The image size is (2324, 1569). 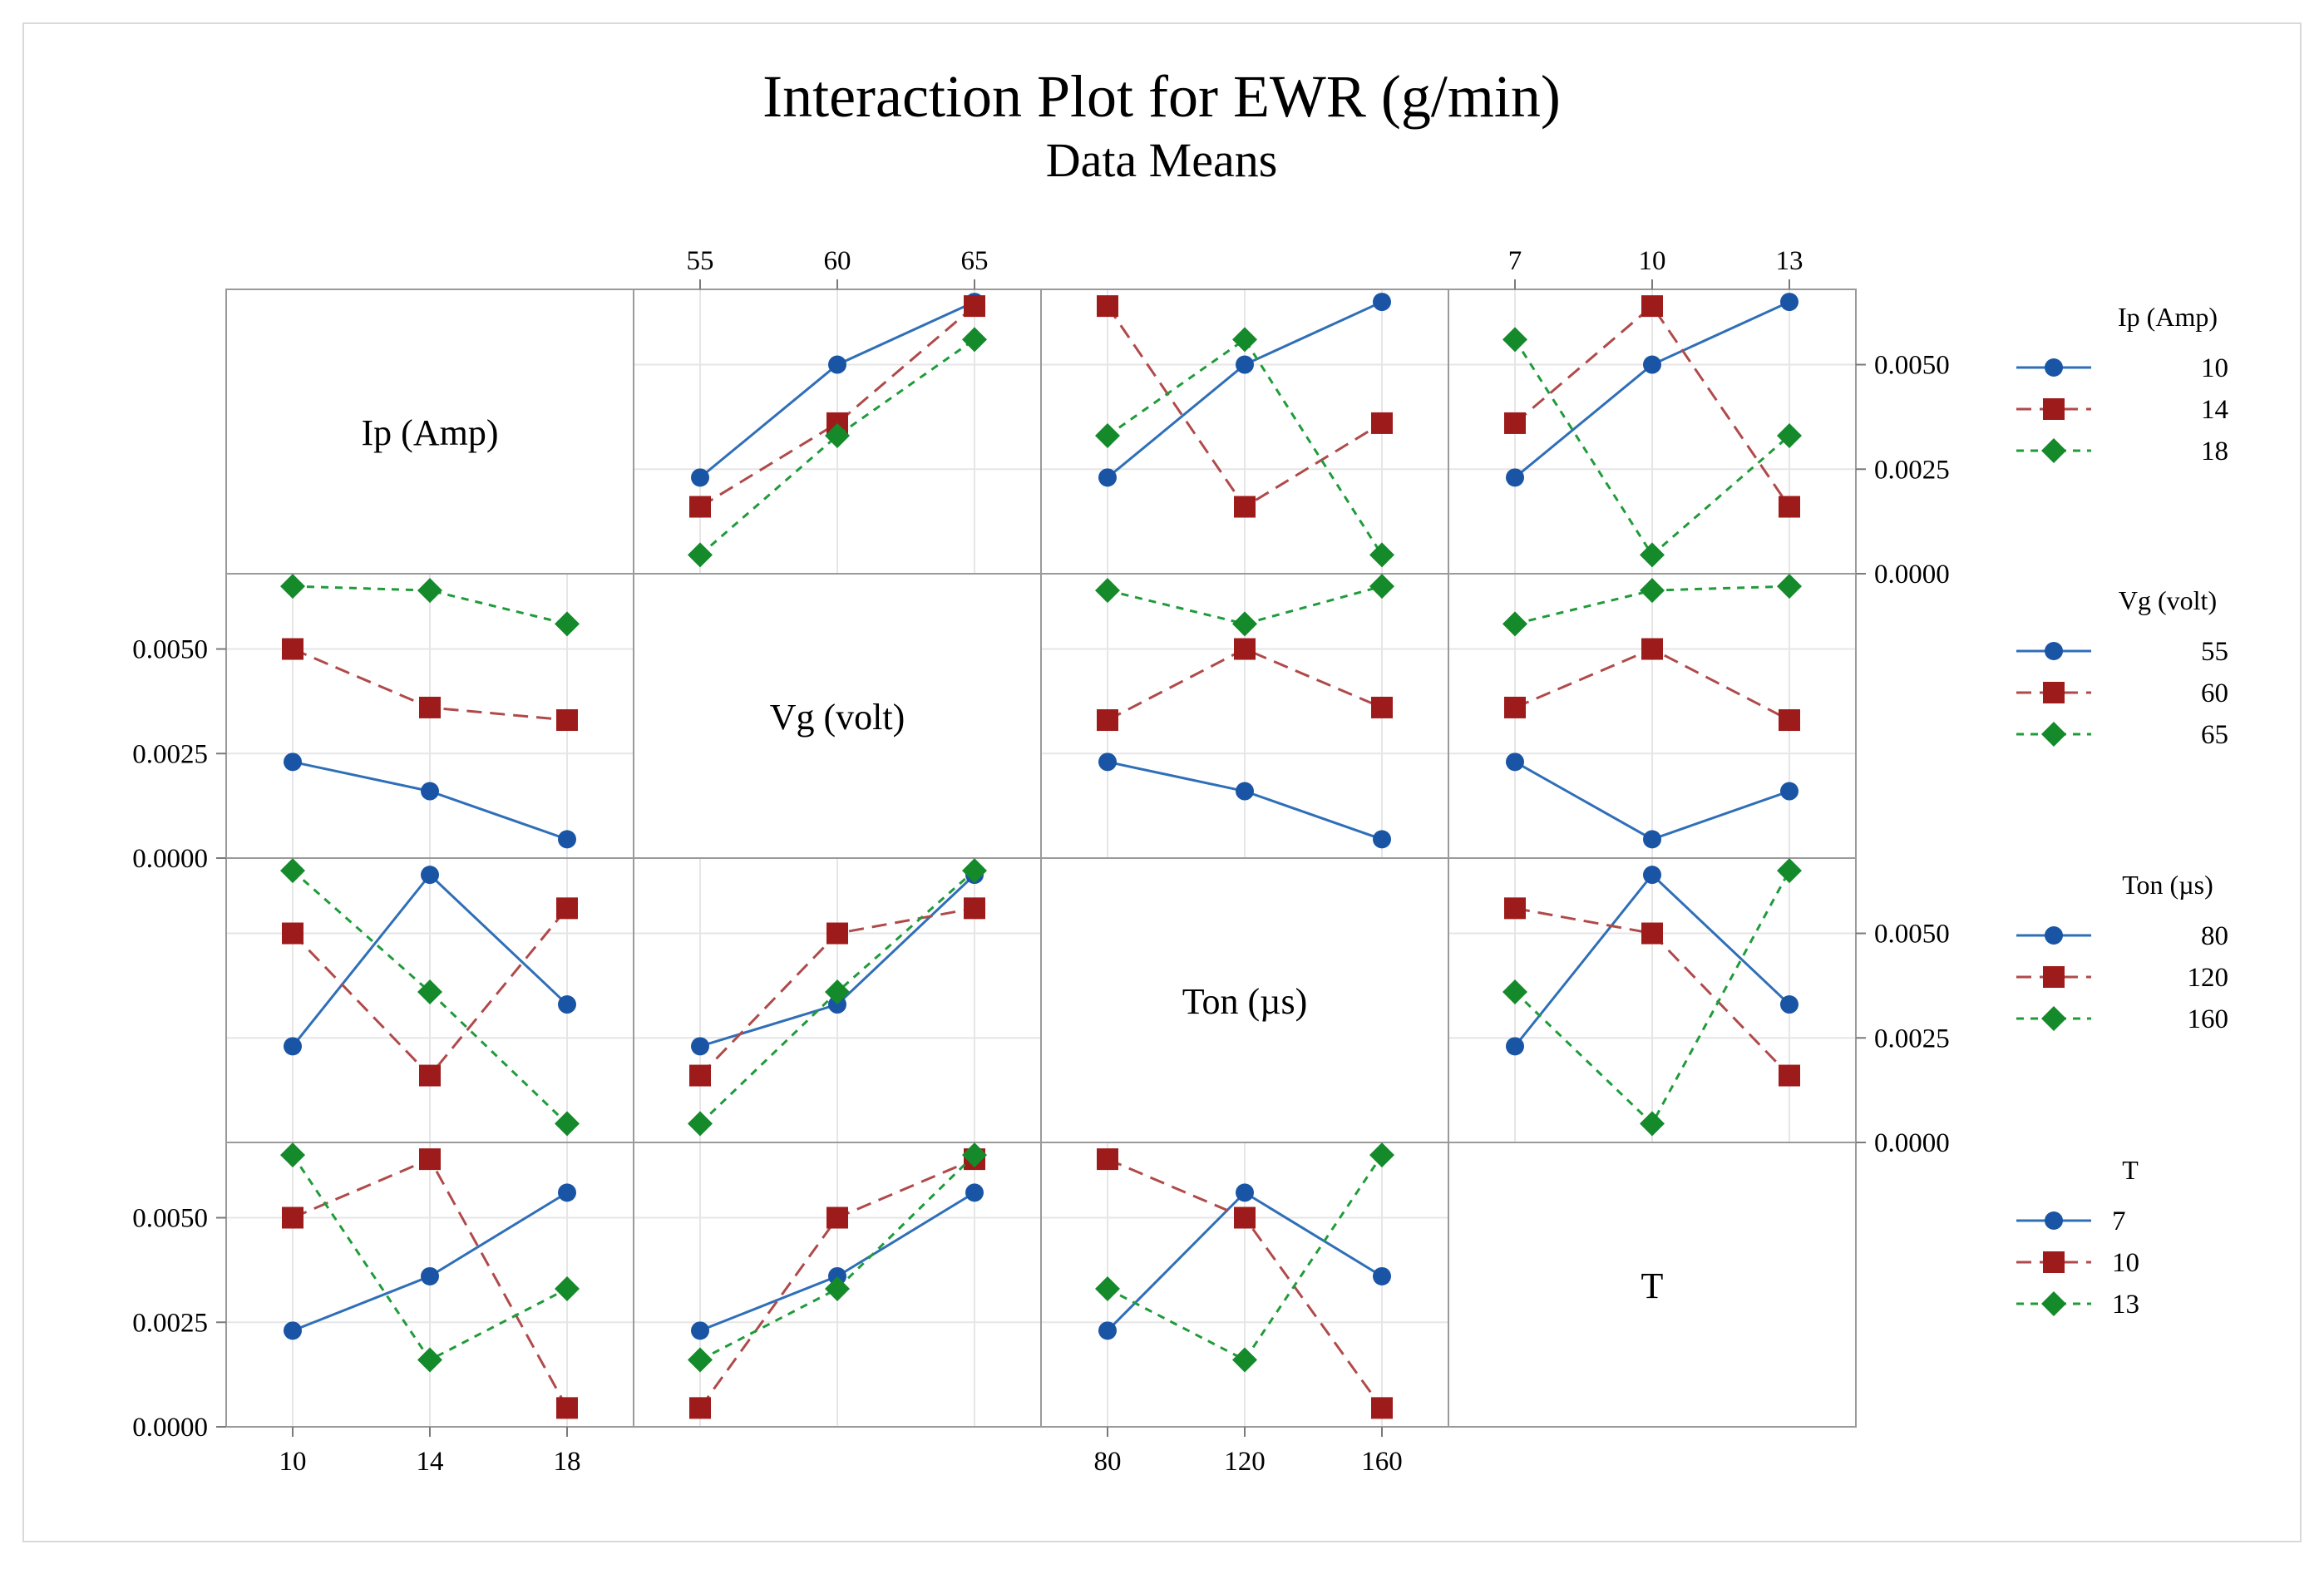 I want to click on data-point-r1-c0-s0-x0, so click(x=293, y=762).